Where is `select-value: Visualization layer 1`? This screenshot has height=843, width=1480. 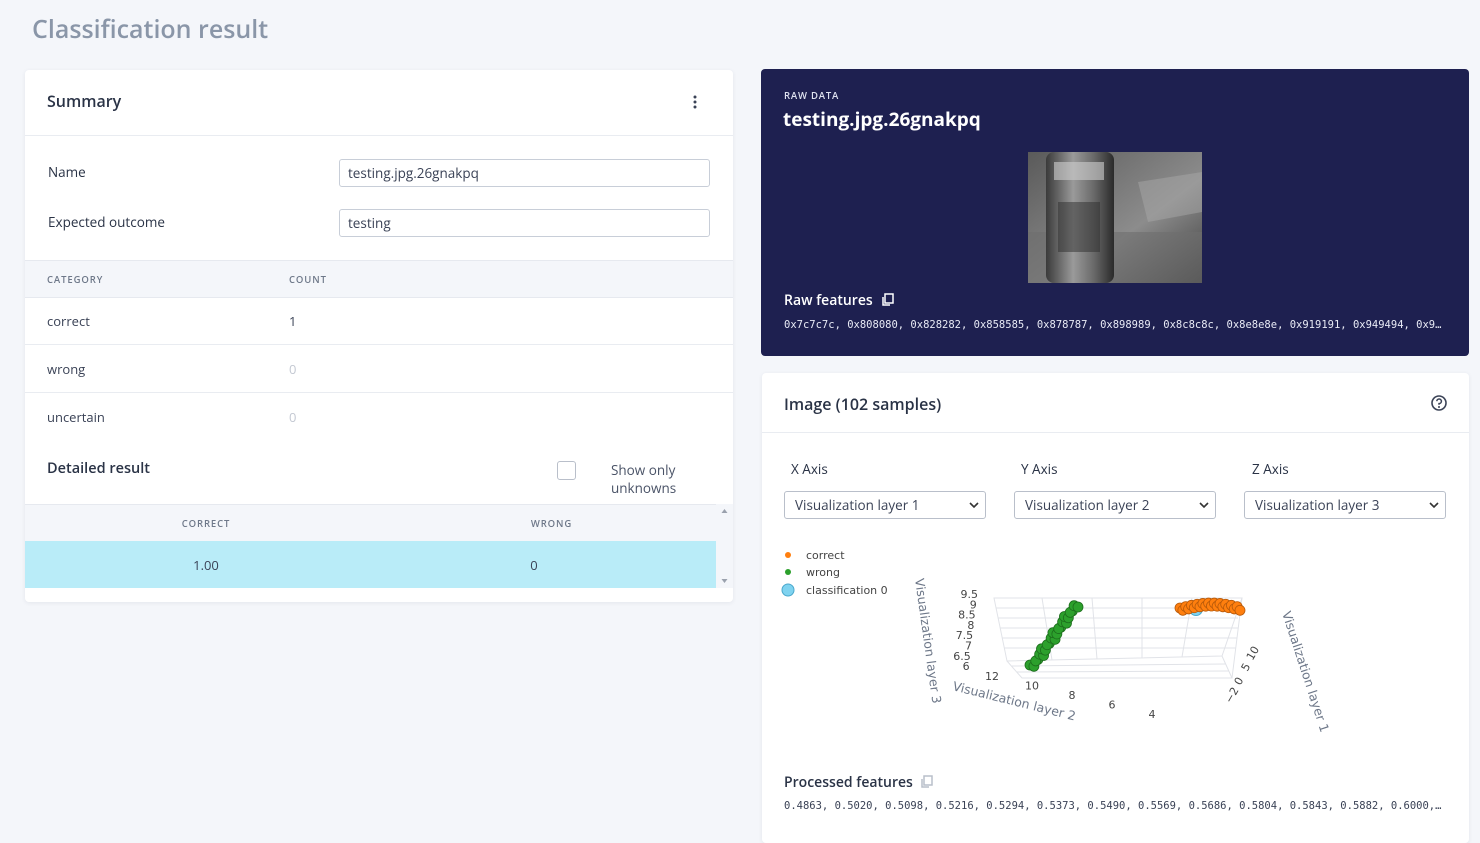 select-value: Visualization layer 1 is located at coordinates (857, 505).